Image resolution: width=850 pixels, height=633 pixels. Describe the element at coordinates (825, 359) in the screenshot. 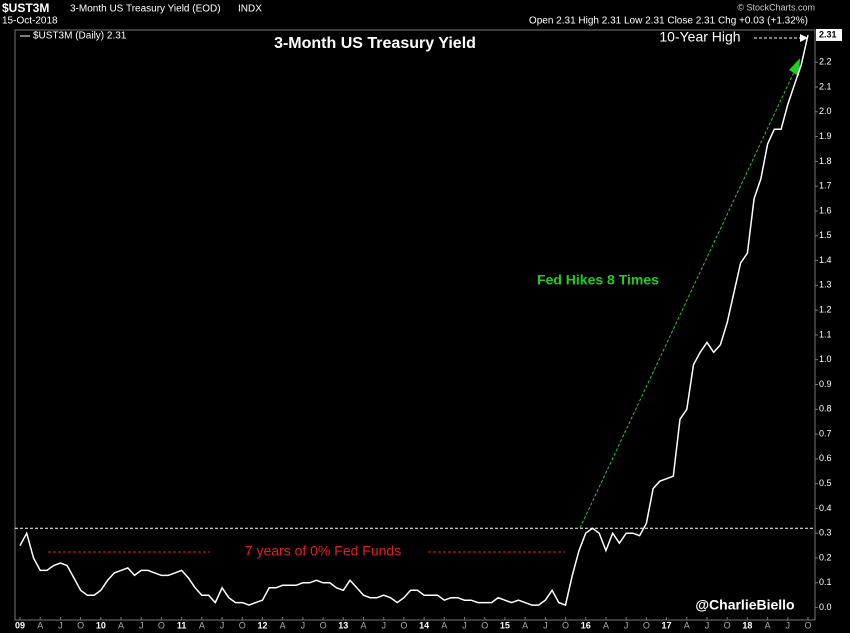

I see `y-tick-label: 1.0` at that location.